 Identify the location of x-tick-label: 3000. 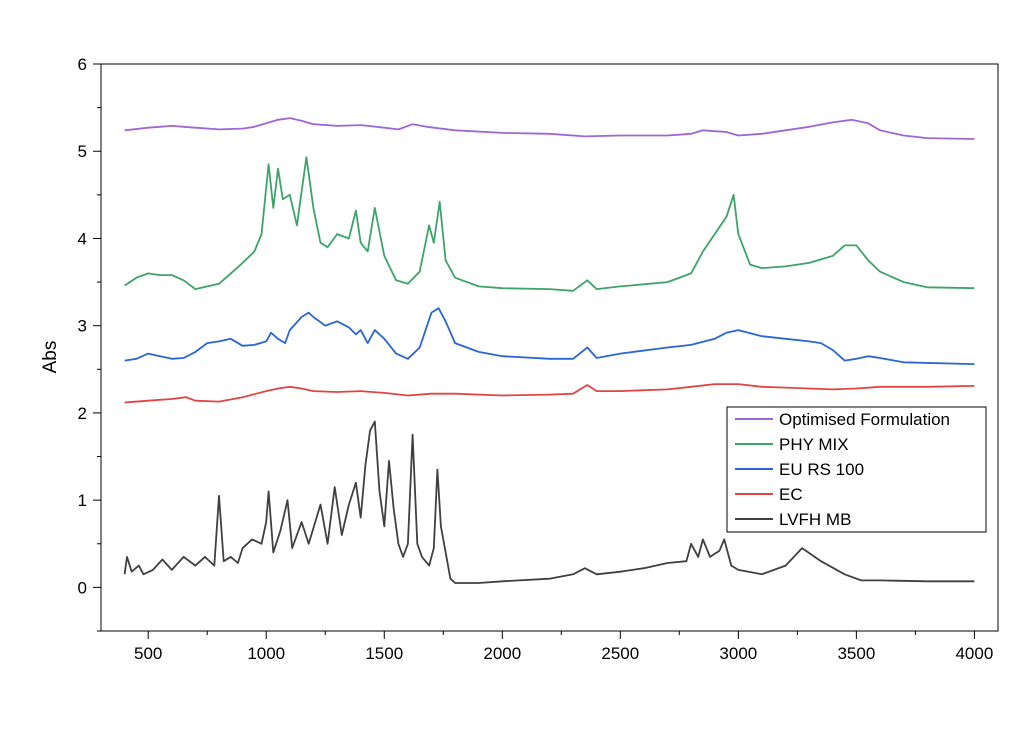
(738, 653).